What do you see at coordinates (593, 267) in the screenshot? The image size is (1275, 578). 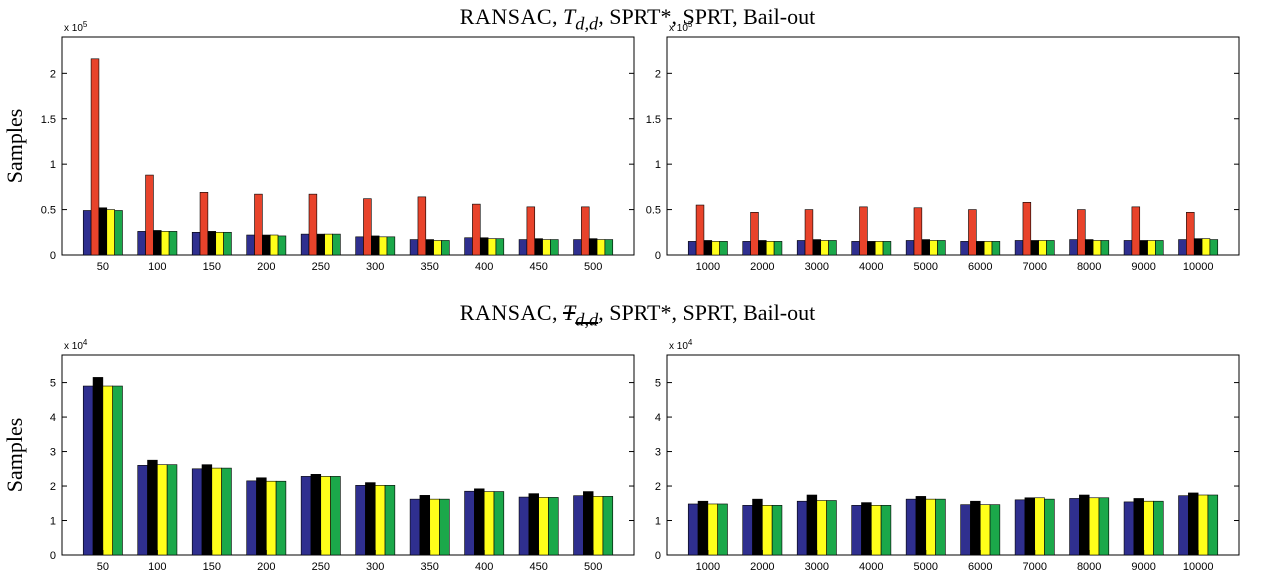 I see `x-tick-label: 500` at bounding box center [593, 267].